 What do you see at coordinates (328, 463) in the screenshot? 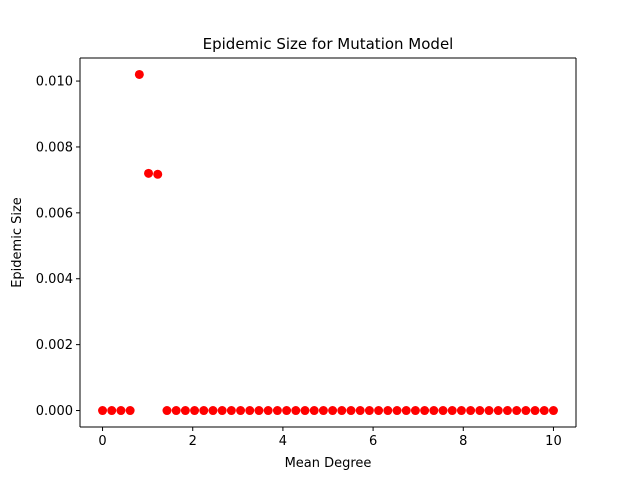
I see `x-axis-label: Mean Degree` at bounding box center [328, 463].